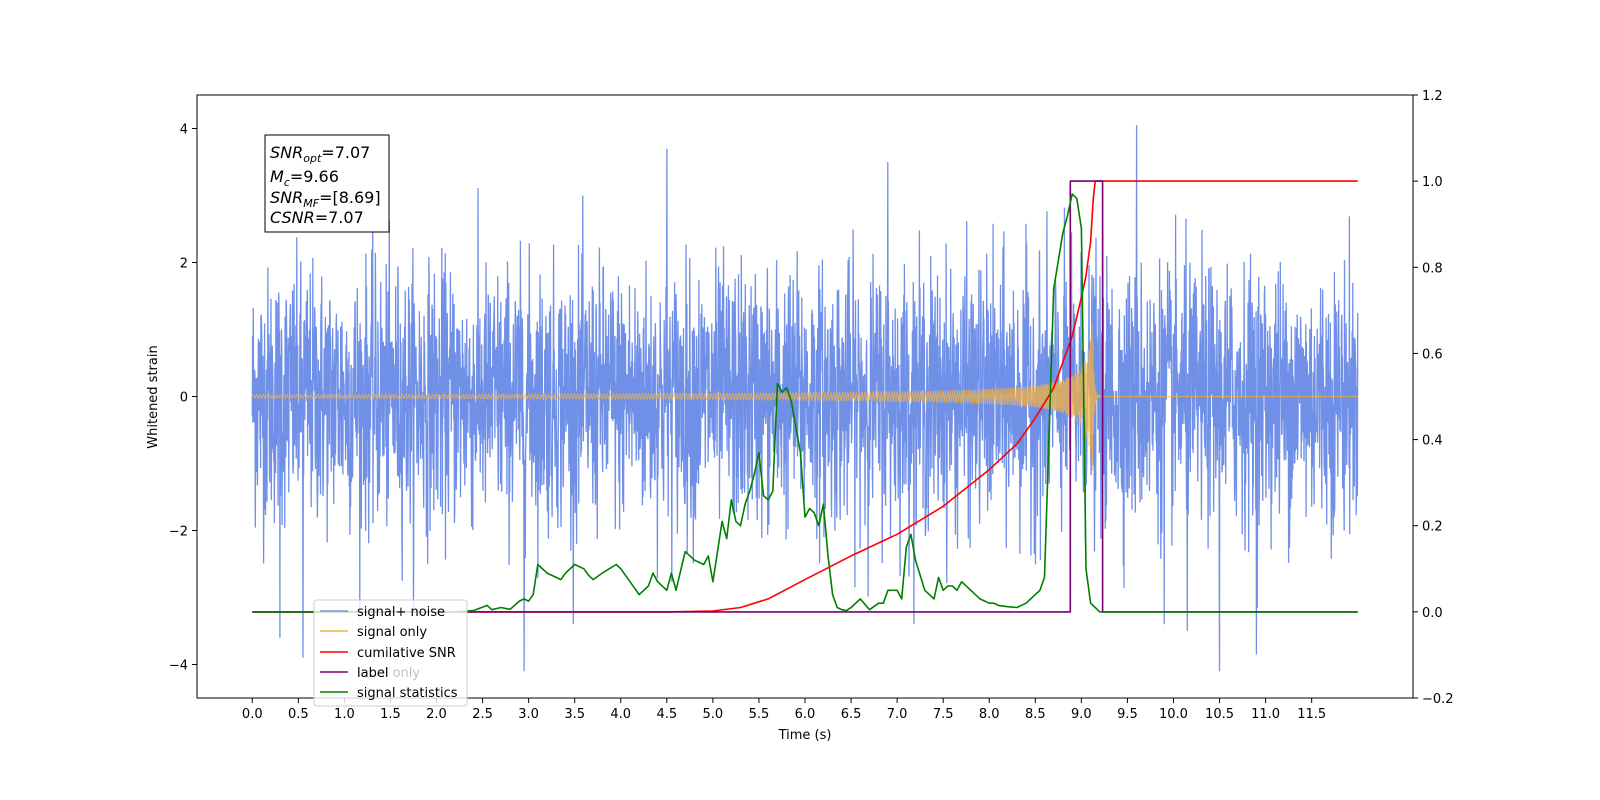 This screenshot has width=1600, height=800. What do you see at coordinates (390, 714) in the screenshot?
I see `x-tick-label: 1.5` at bounding box center [390, 714].